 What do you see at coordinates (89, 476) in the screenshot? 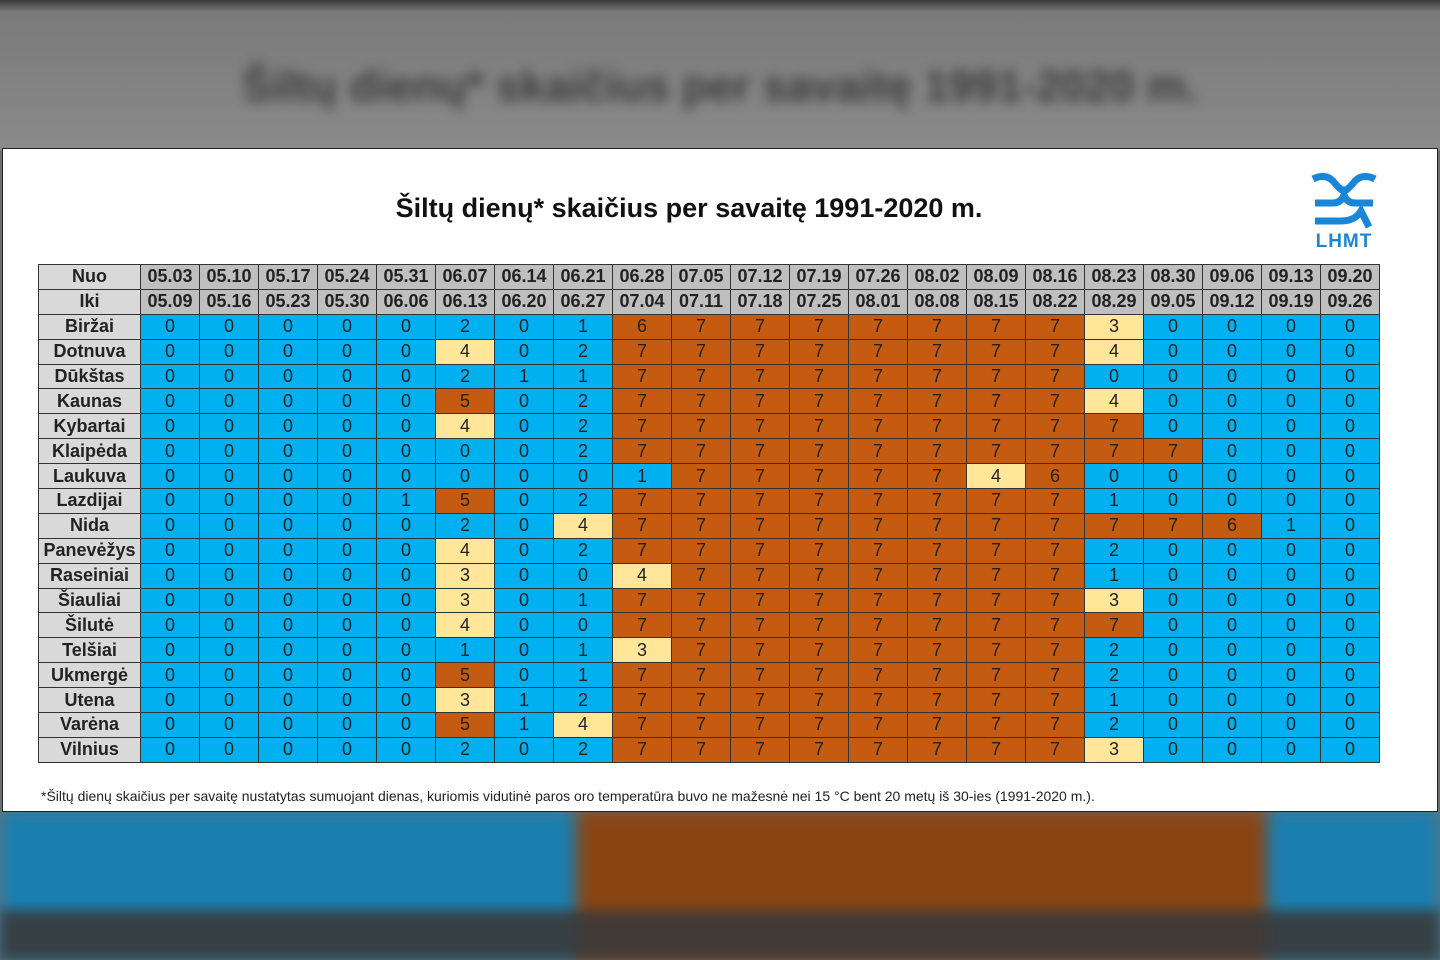
I see `station-name: Laukuva` at bounding box center [89, 476].